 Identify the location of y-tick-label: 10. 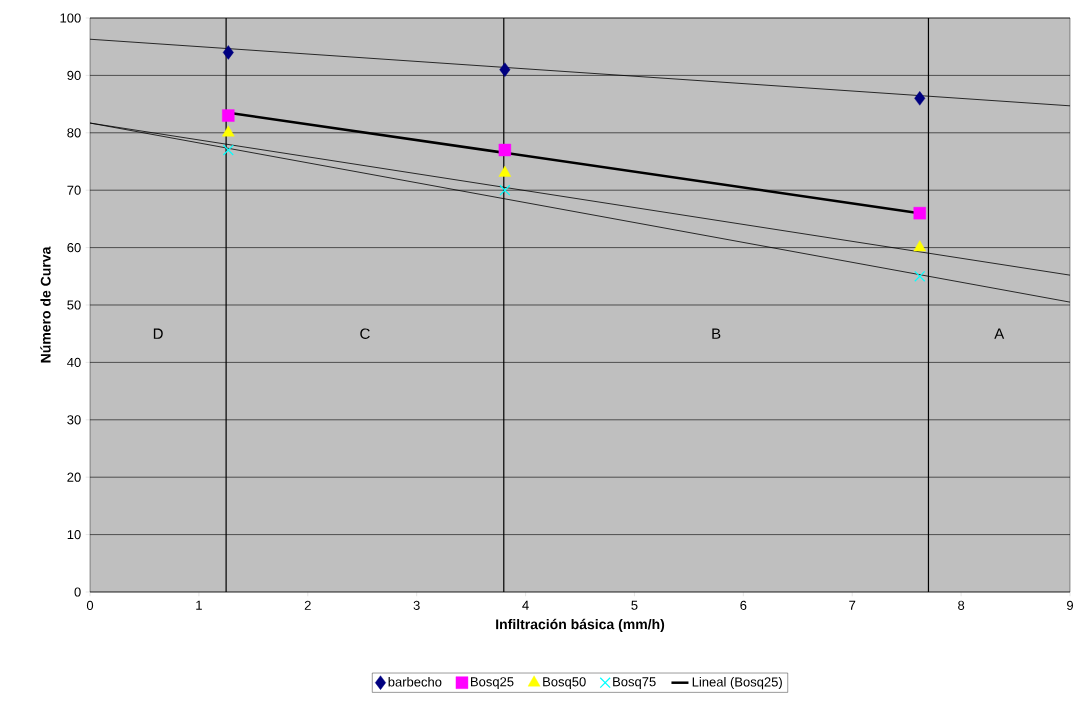
(74, 534).